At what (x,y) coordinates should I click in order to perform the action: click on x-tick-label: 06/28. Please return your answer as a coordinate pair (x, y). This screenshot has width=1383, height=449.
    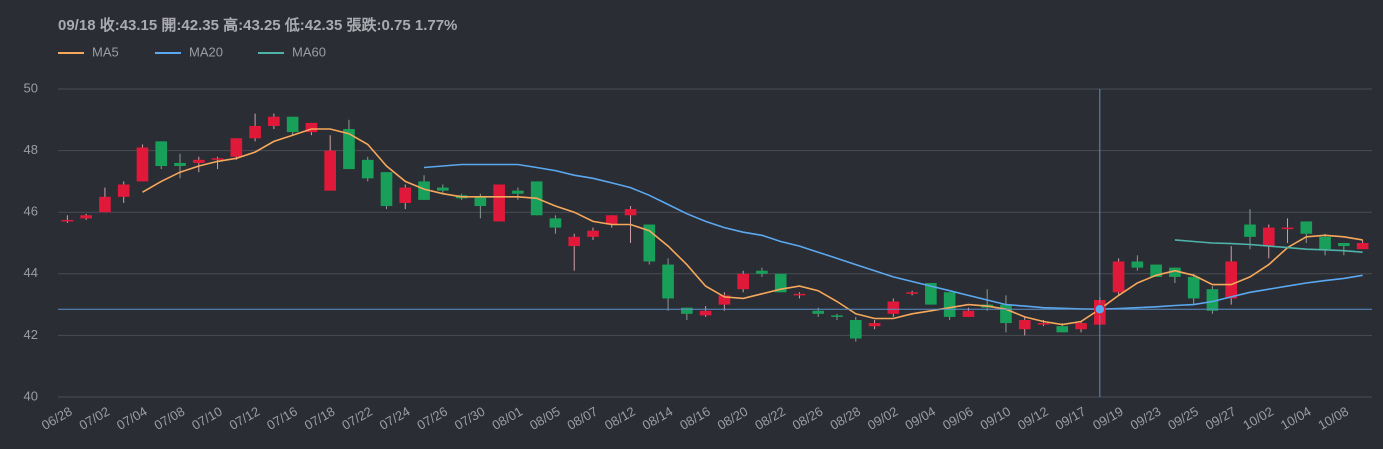
    Looking at the image, I should click on (57, 418).